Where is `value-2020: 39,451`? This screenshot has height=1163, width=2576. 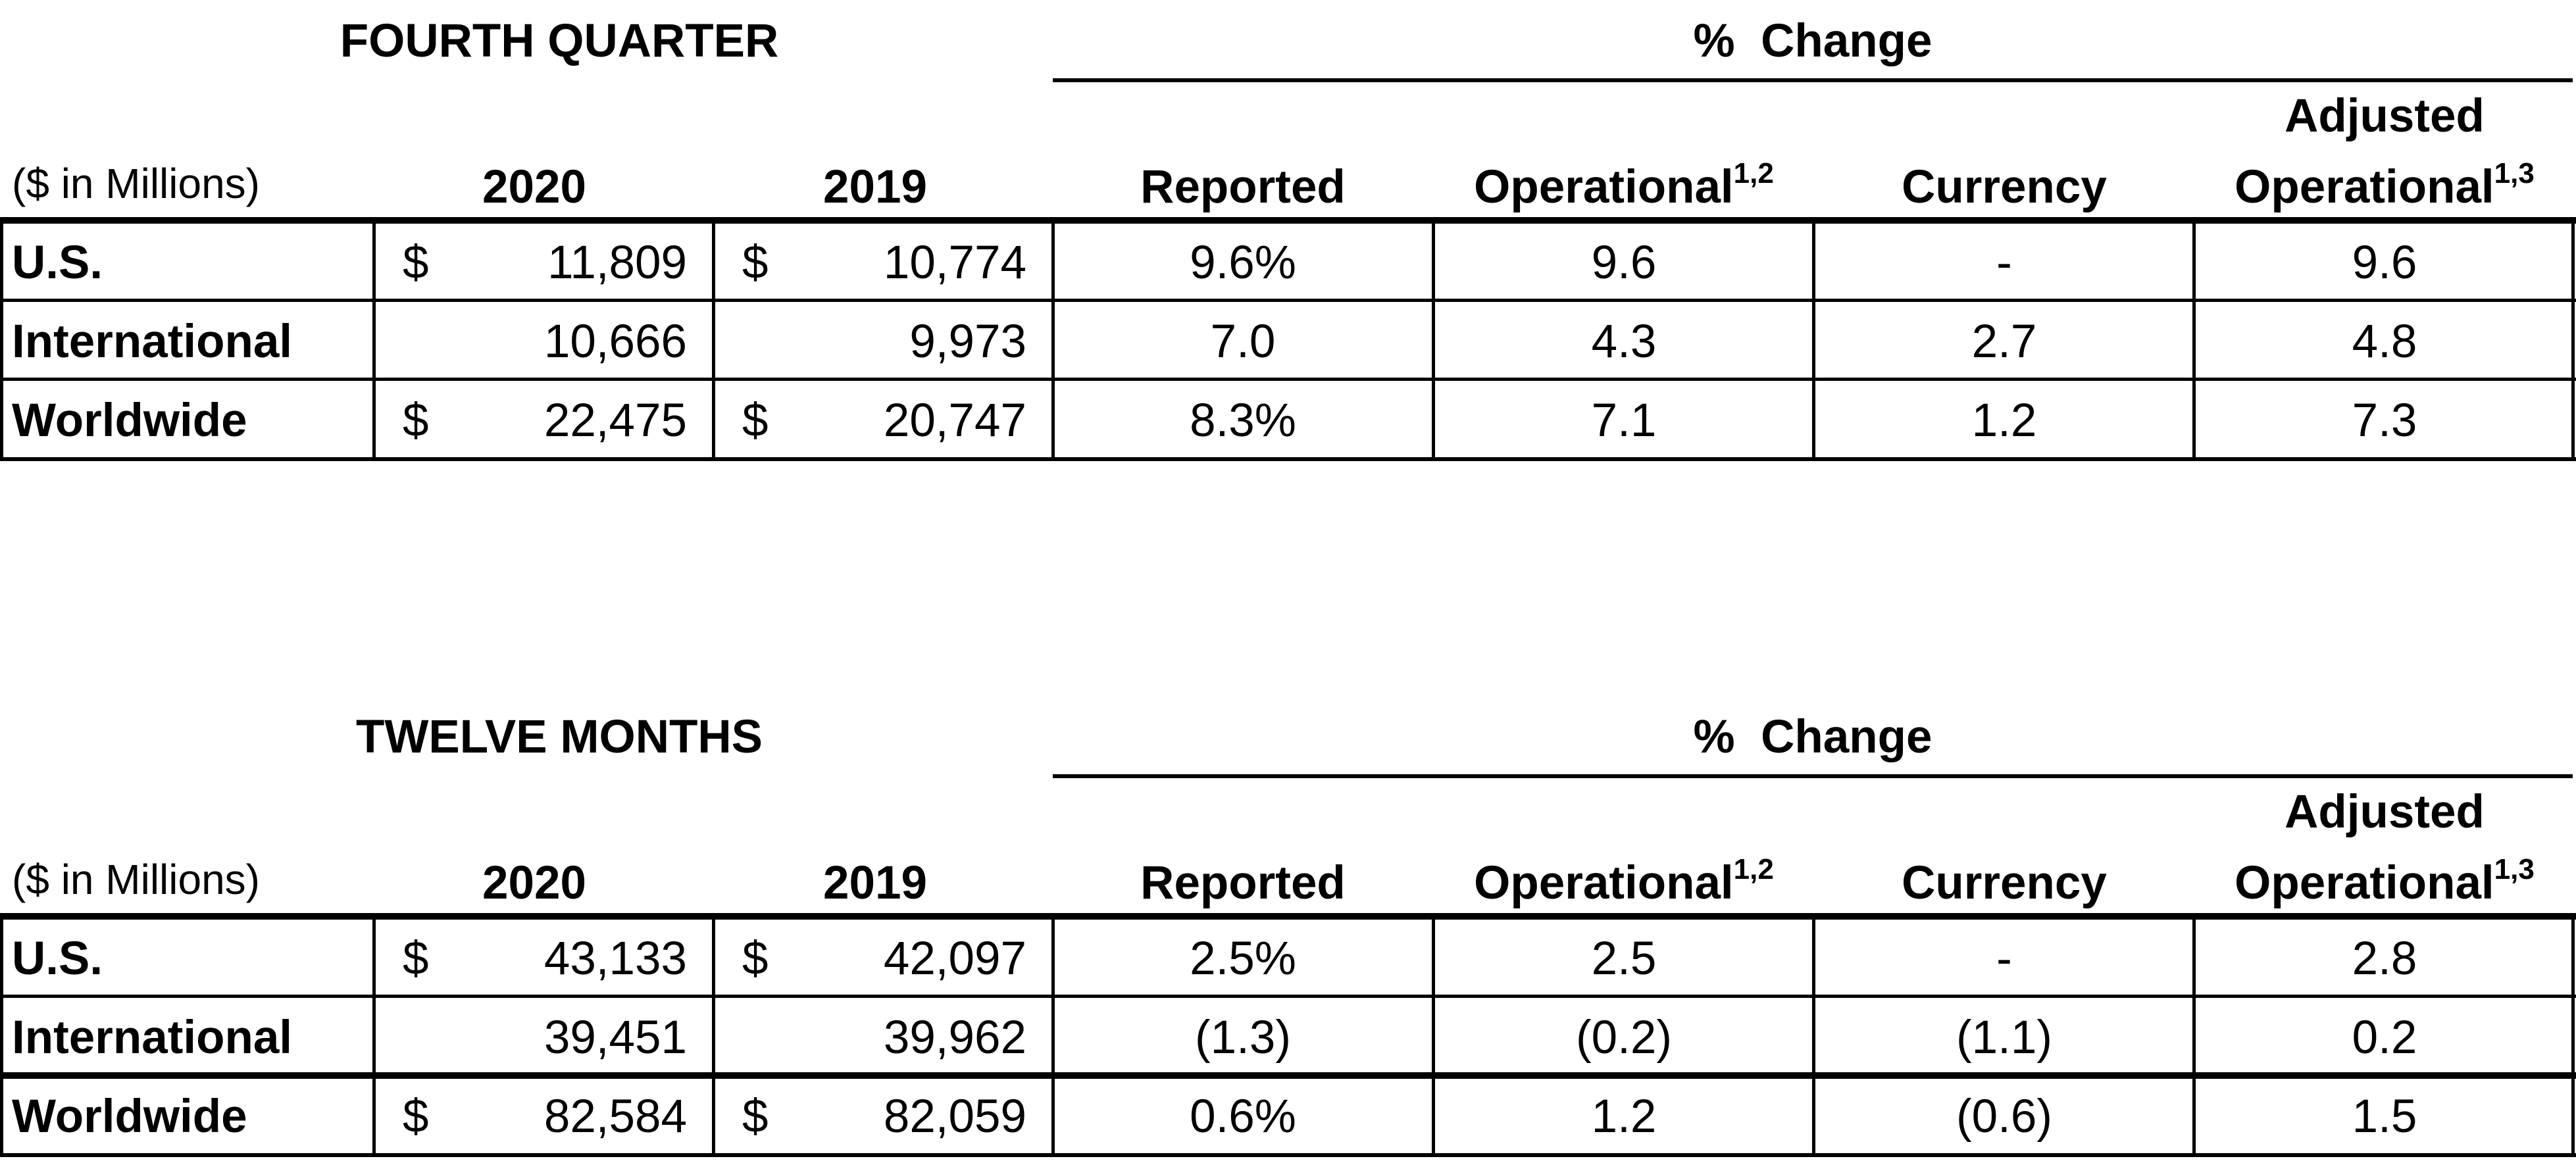 value-2020: 39,451 is located at coordinates (615, 1038).